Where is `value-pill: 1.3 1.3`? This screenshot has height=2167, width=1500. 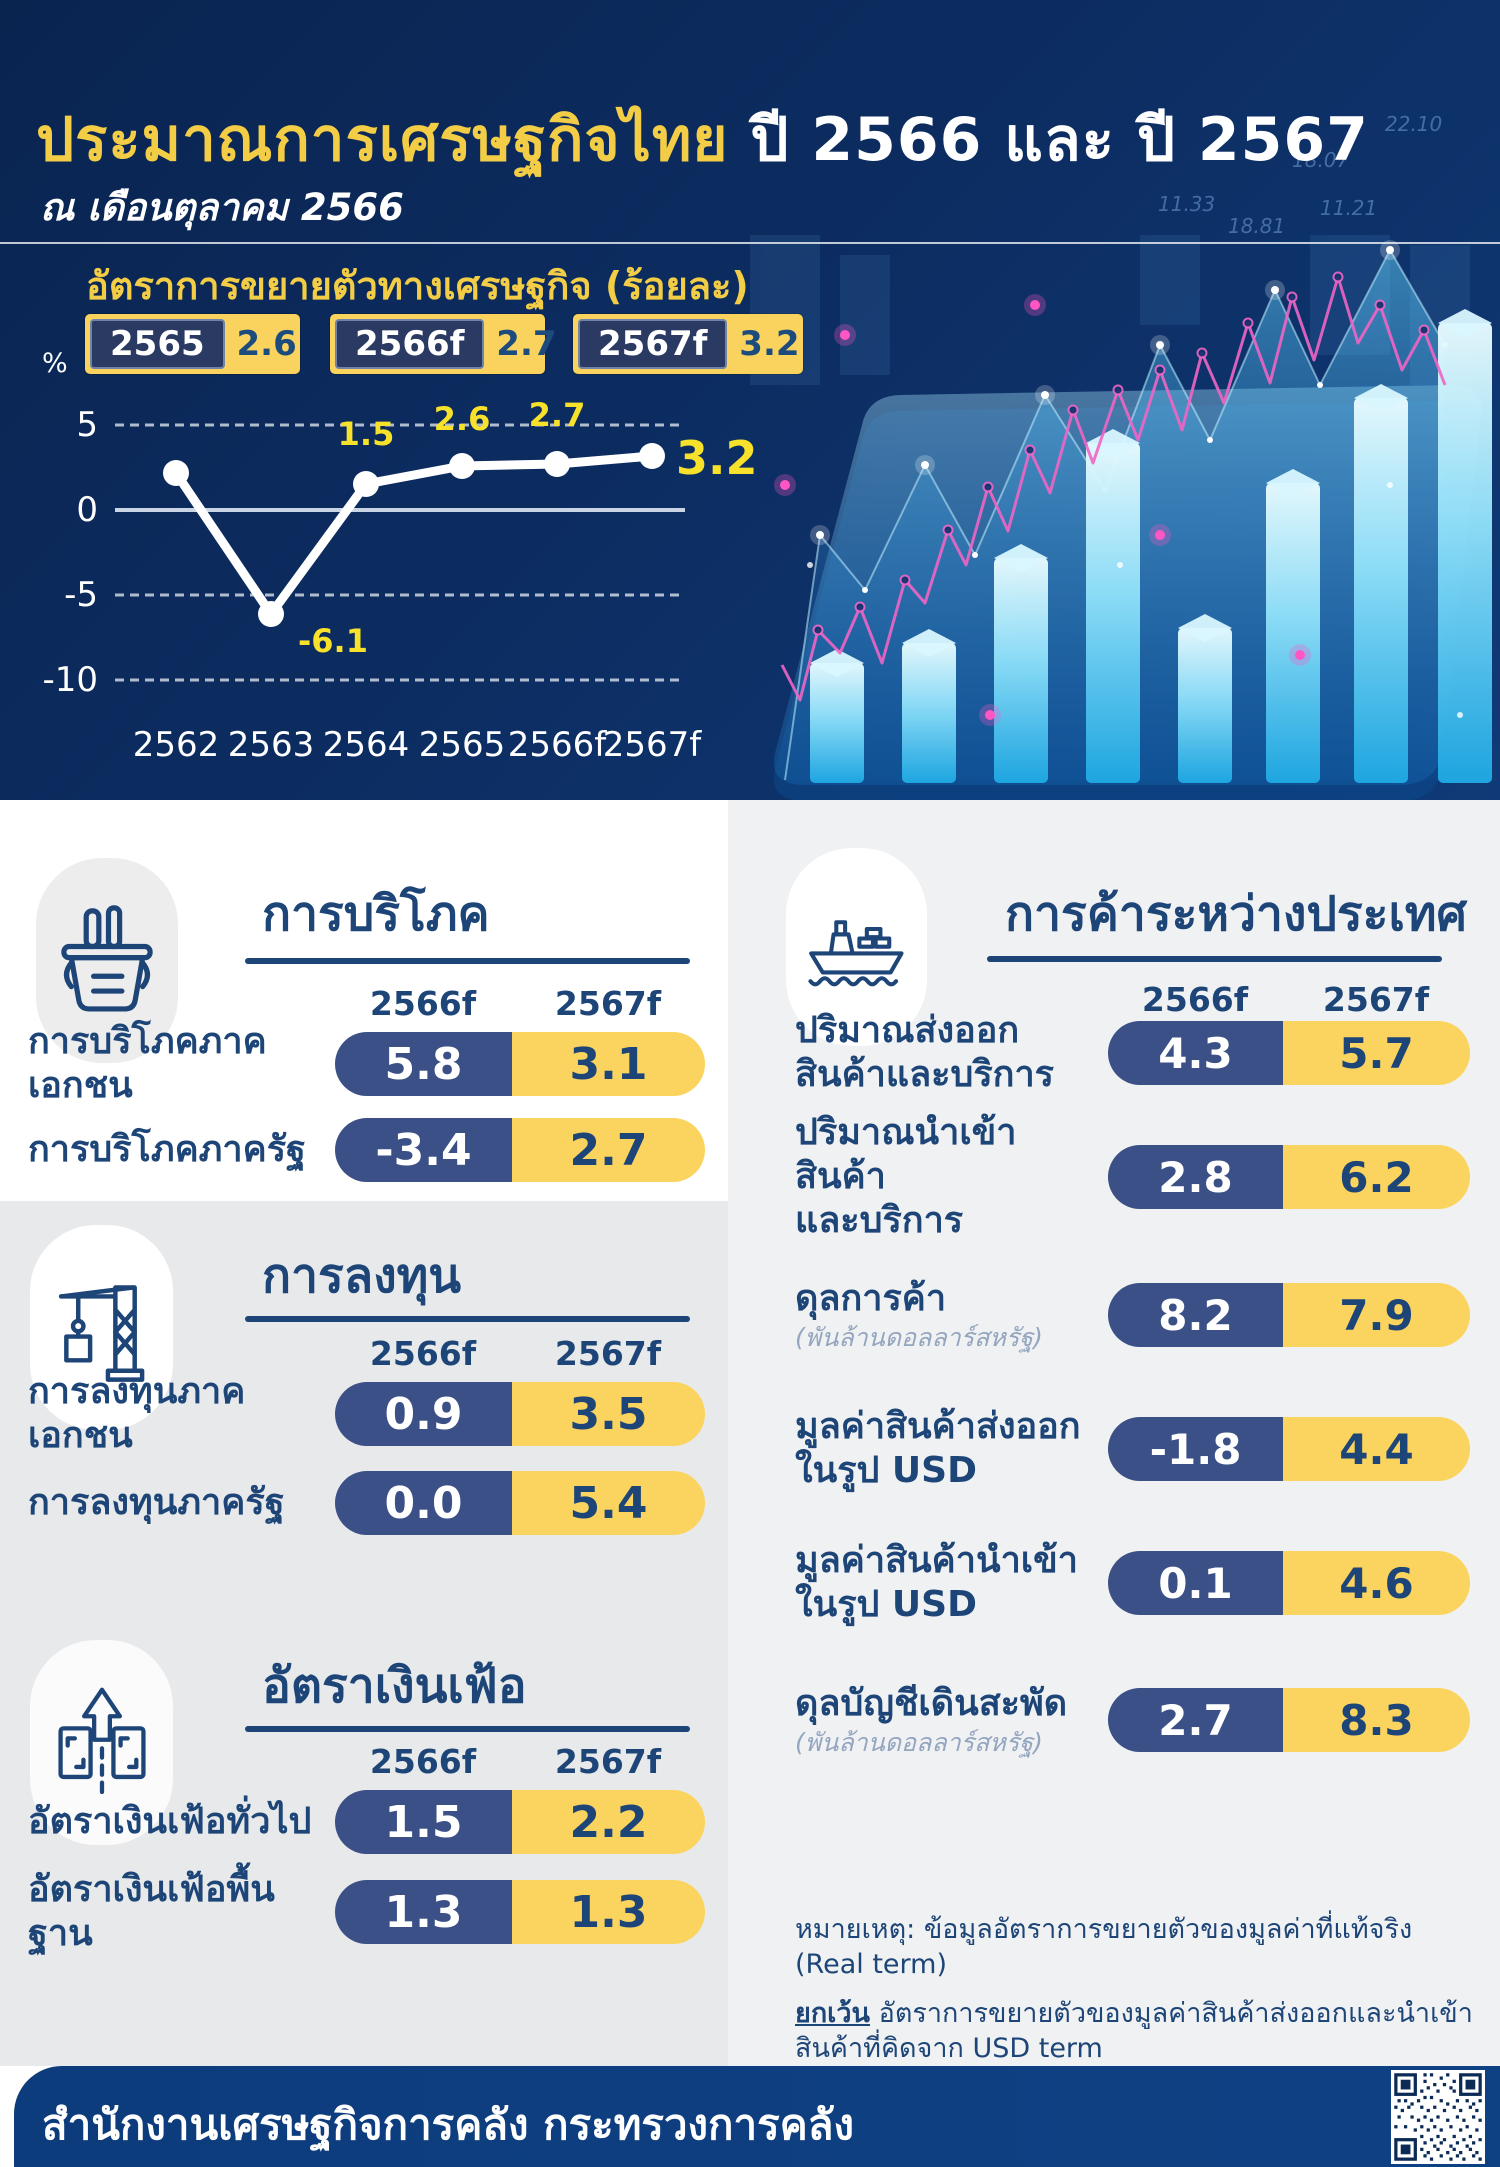
value-pill: 1.3 1.3 is located at coordinates (520, 1912).